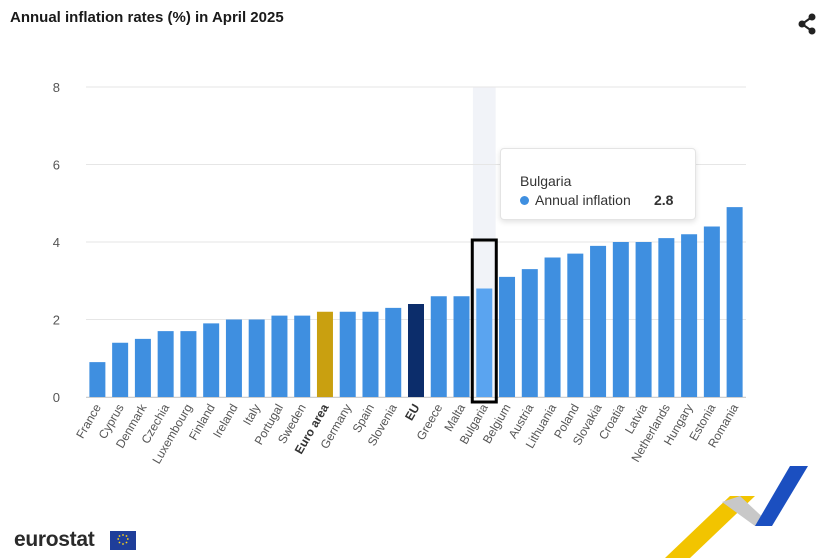 This screenshot has height=558, width=816. I want to click on tooltip-value: 2.8, so click(664, 200).